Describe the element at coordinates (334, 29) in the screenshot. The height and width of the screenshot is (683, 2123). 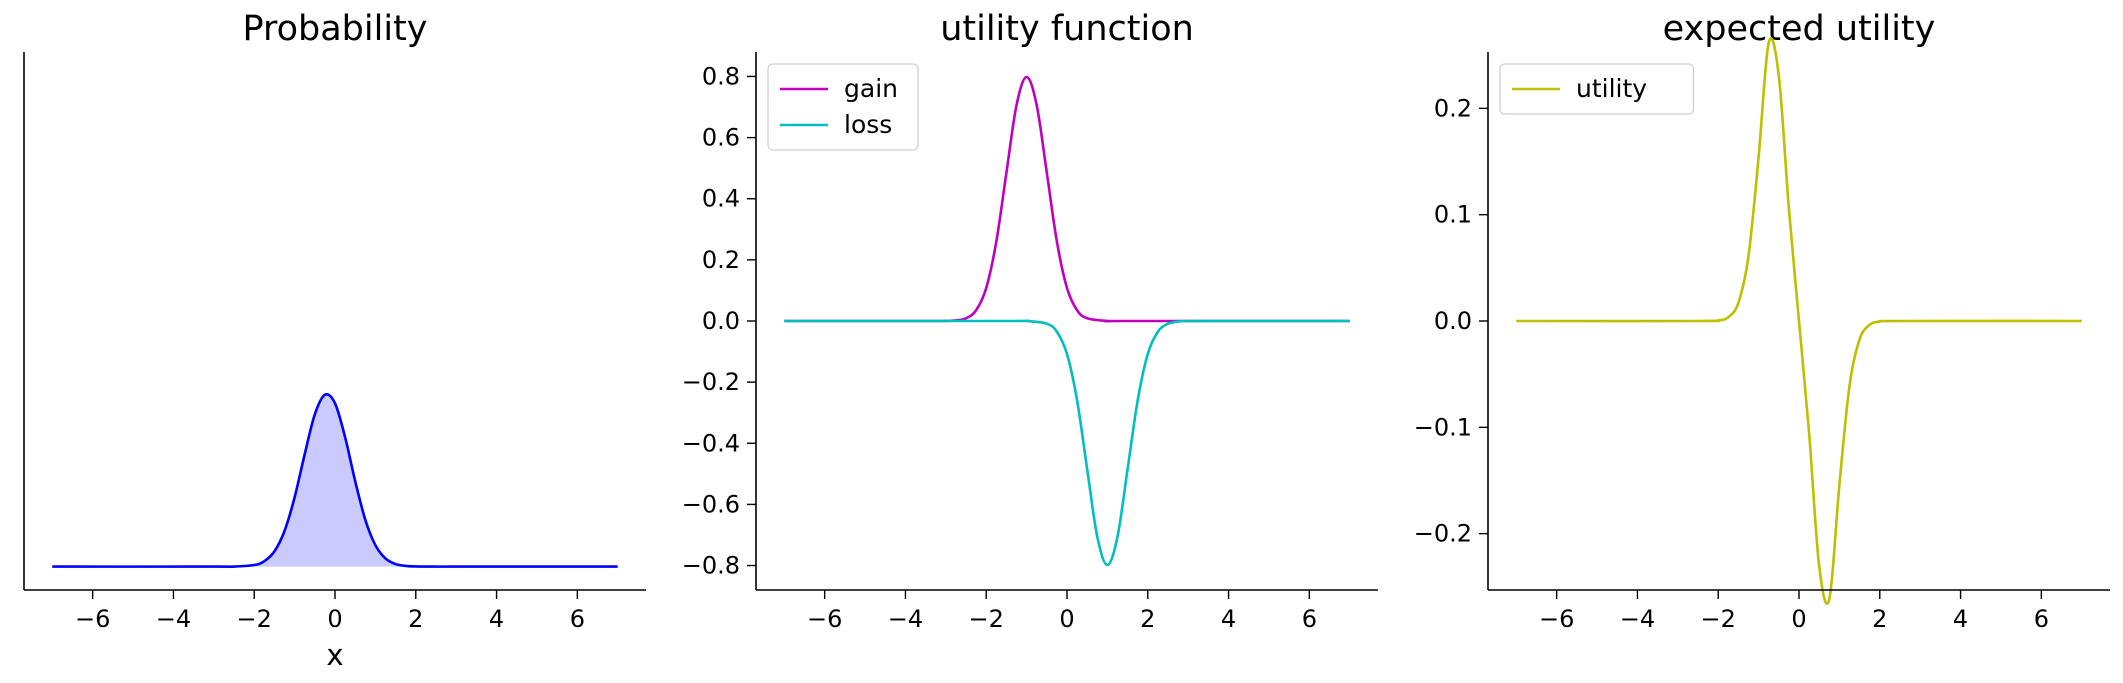
I see `chart-title: Probability` at that location.